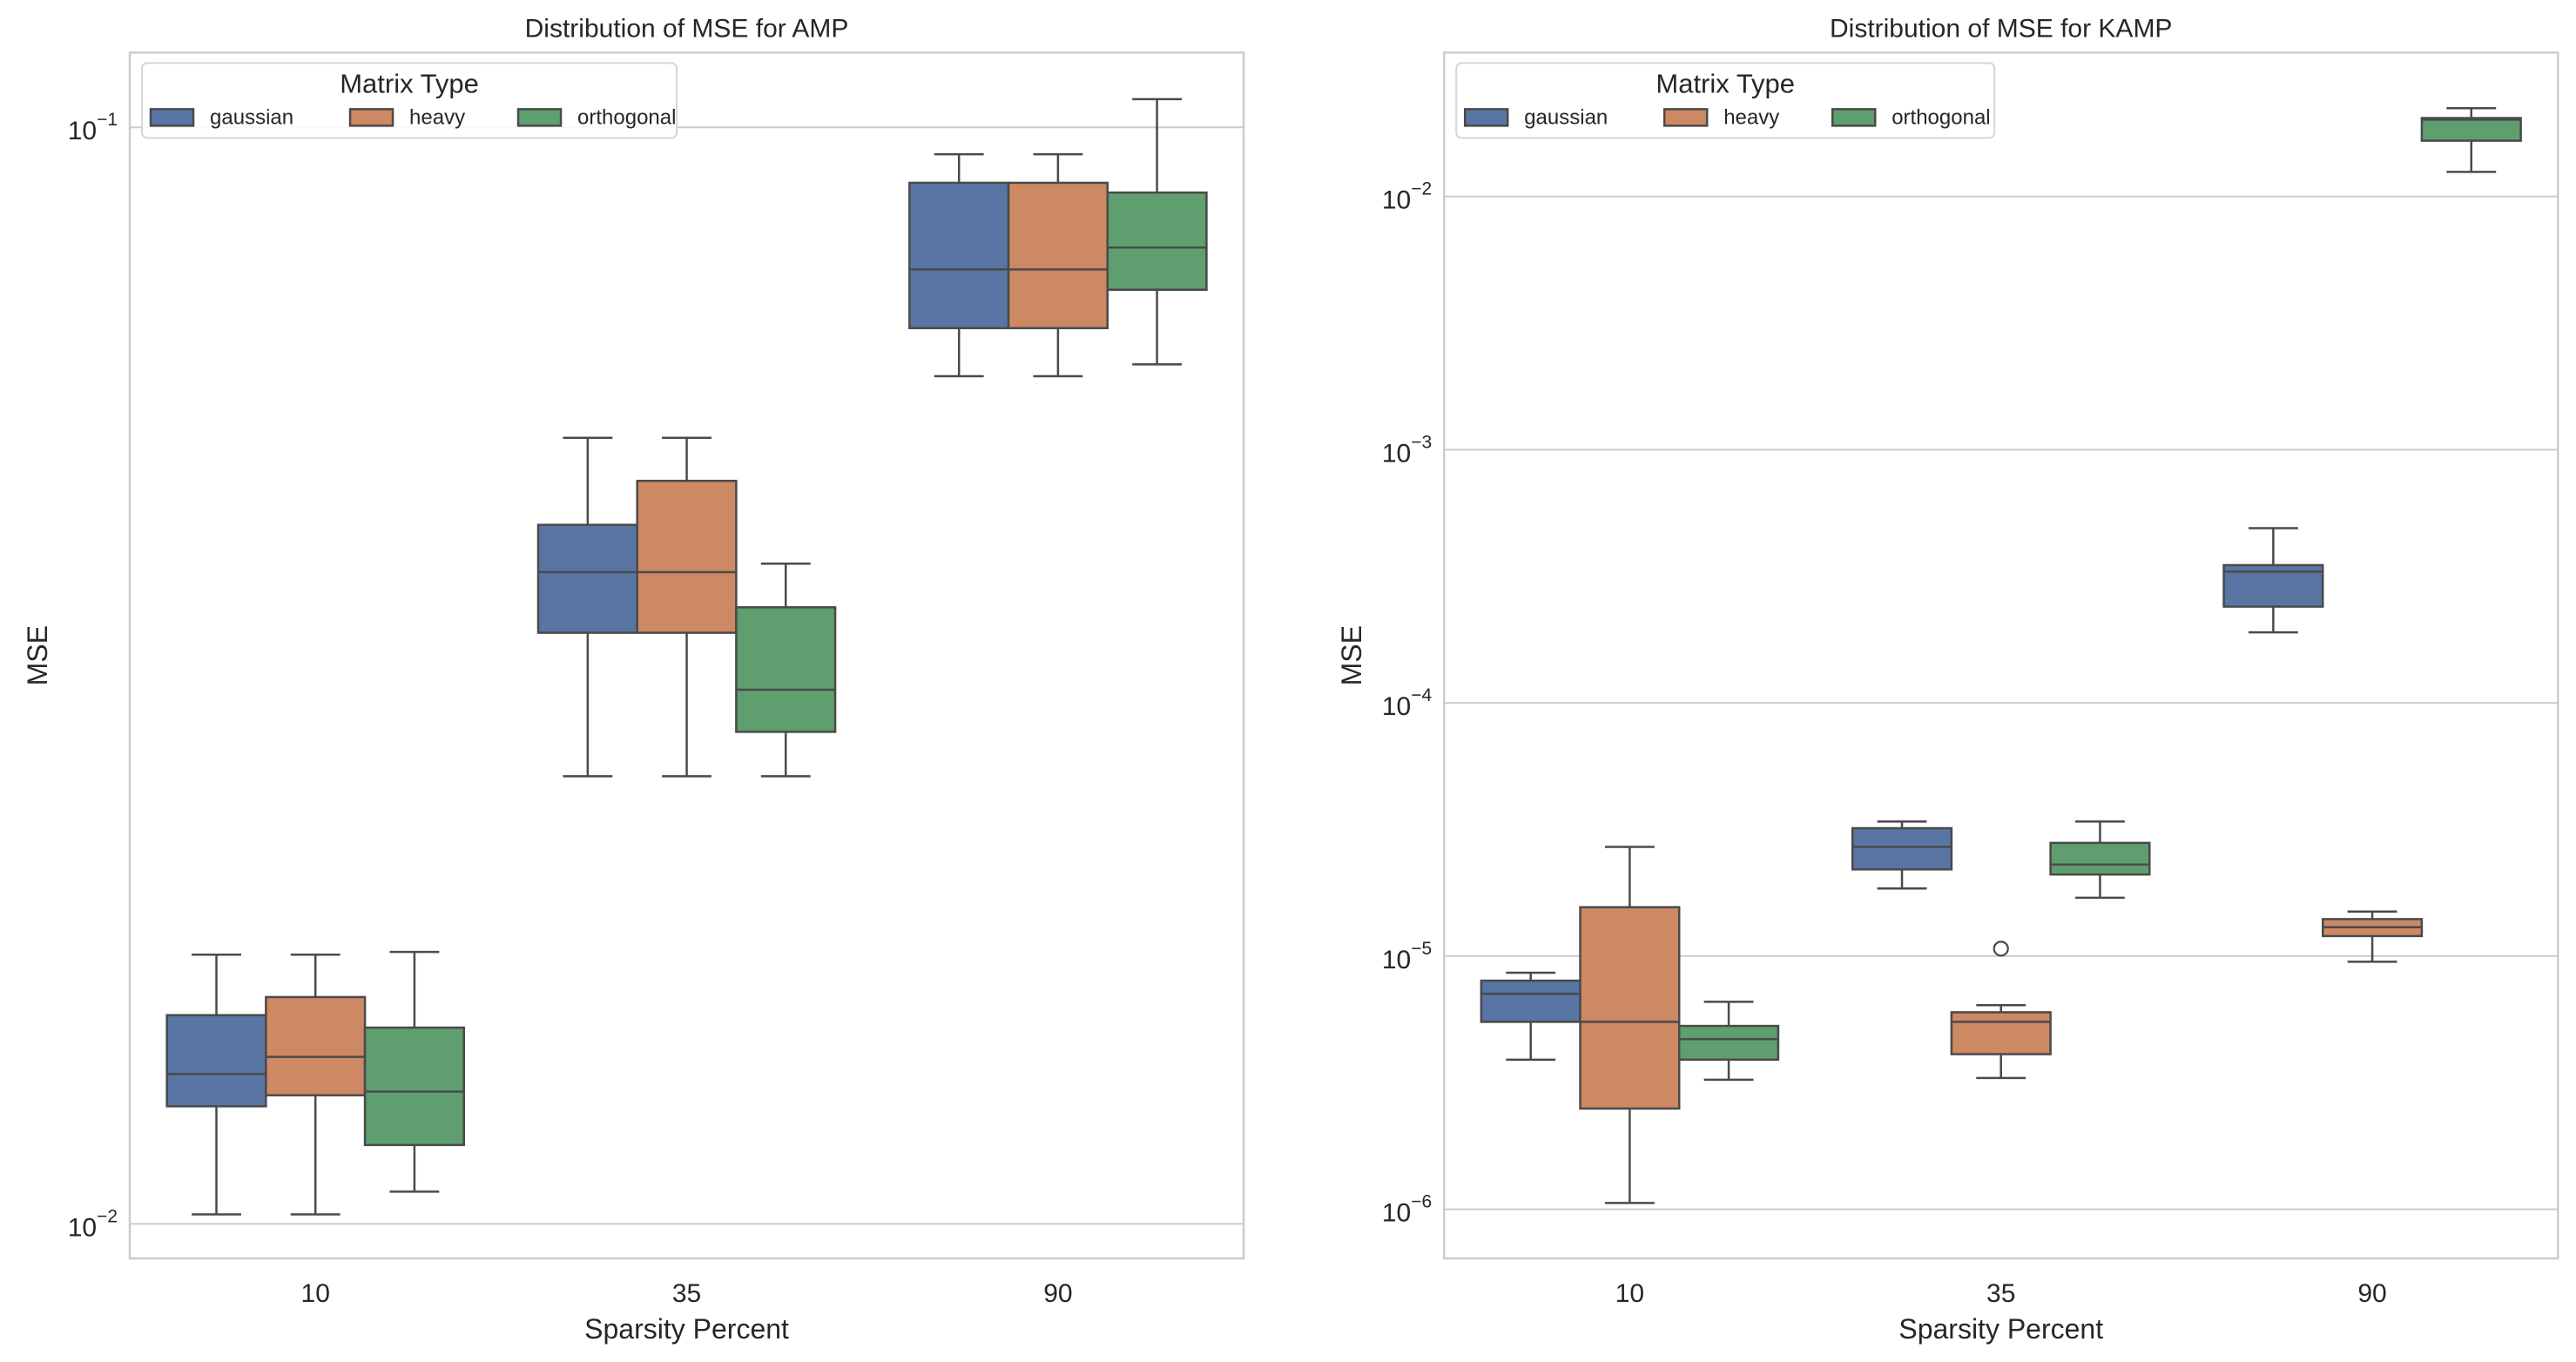 This screenshot has height=1362, width=2576. Describe the element at coordinates (687, 29) in the screenshot. I see `chart-title: Distribution of MSE for AMP` at that location.